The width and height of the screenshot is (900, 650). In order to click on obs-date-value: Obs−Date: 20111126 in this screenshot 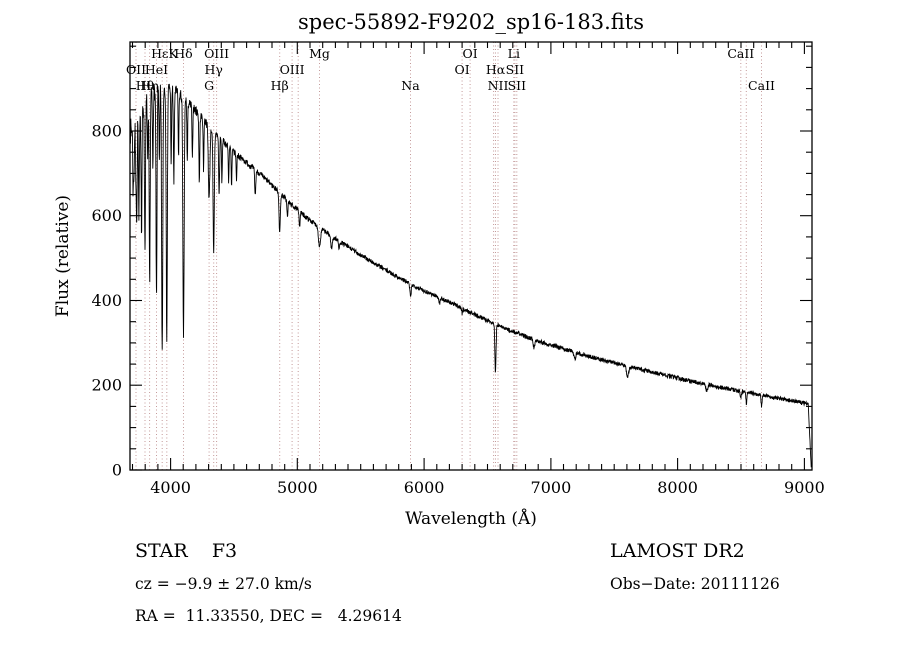, I will do `click(695, 584)`.